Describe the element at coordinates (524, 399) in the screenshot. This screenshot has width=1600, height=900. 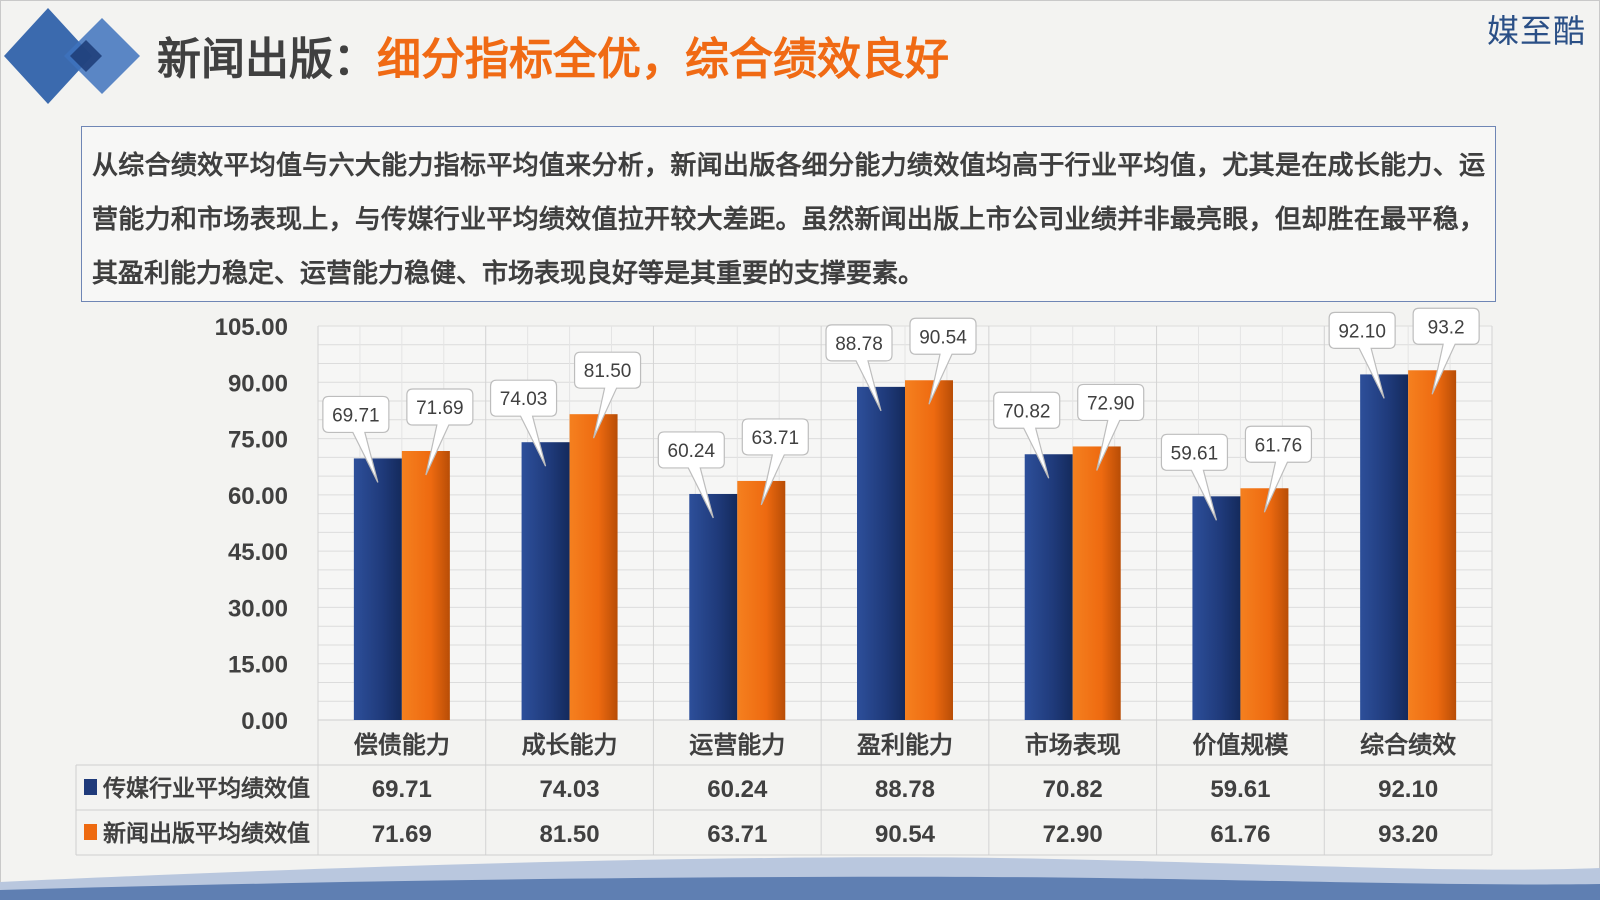
I see `data-label: 74.03` at that location.